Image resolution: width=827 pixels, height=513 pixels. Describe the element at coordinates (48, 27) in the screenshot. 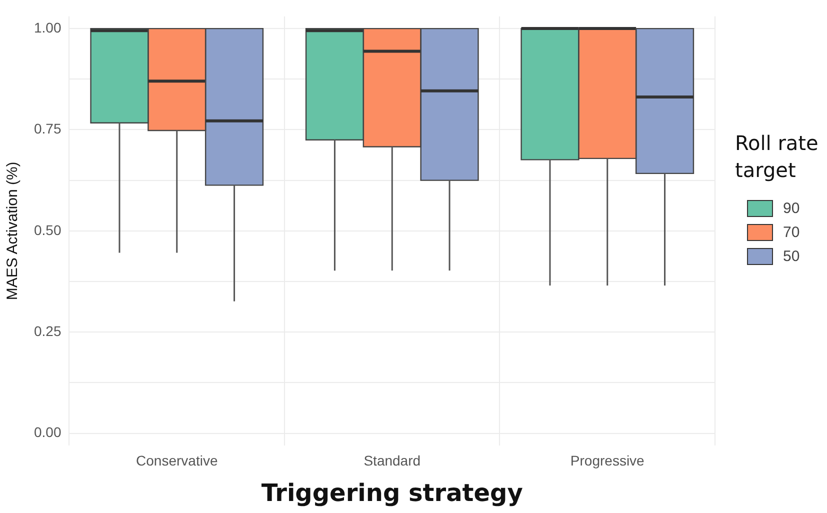

I see `y-tick-label: 1.00` at that location.